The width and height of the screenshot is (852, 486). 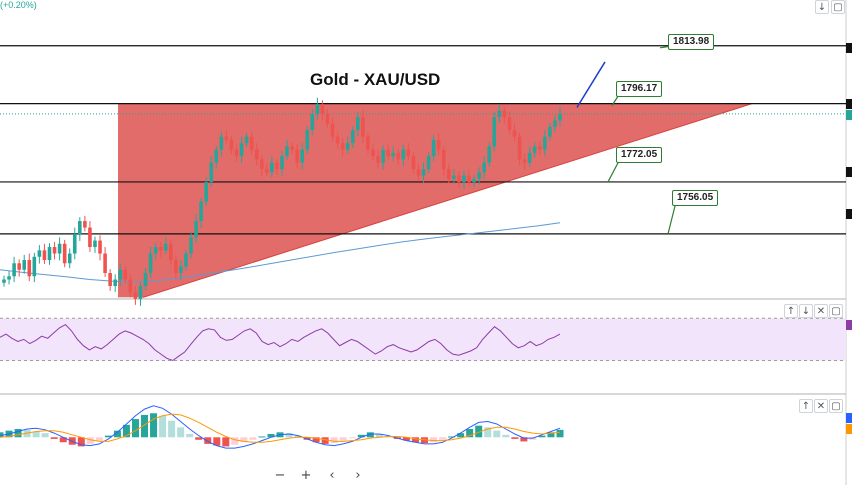 I want to click on macd-close-button: ✕, so click(x=821, y=406).